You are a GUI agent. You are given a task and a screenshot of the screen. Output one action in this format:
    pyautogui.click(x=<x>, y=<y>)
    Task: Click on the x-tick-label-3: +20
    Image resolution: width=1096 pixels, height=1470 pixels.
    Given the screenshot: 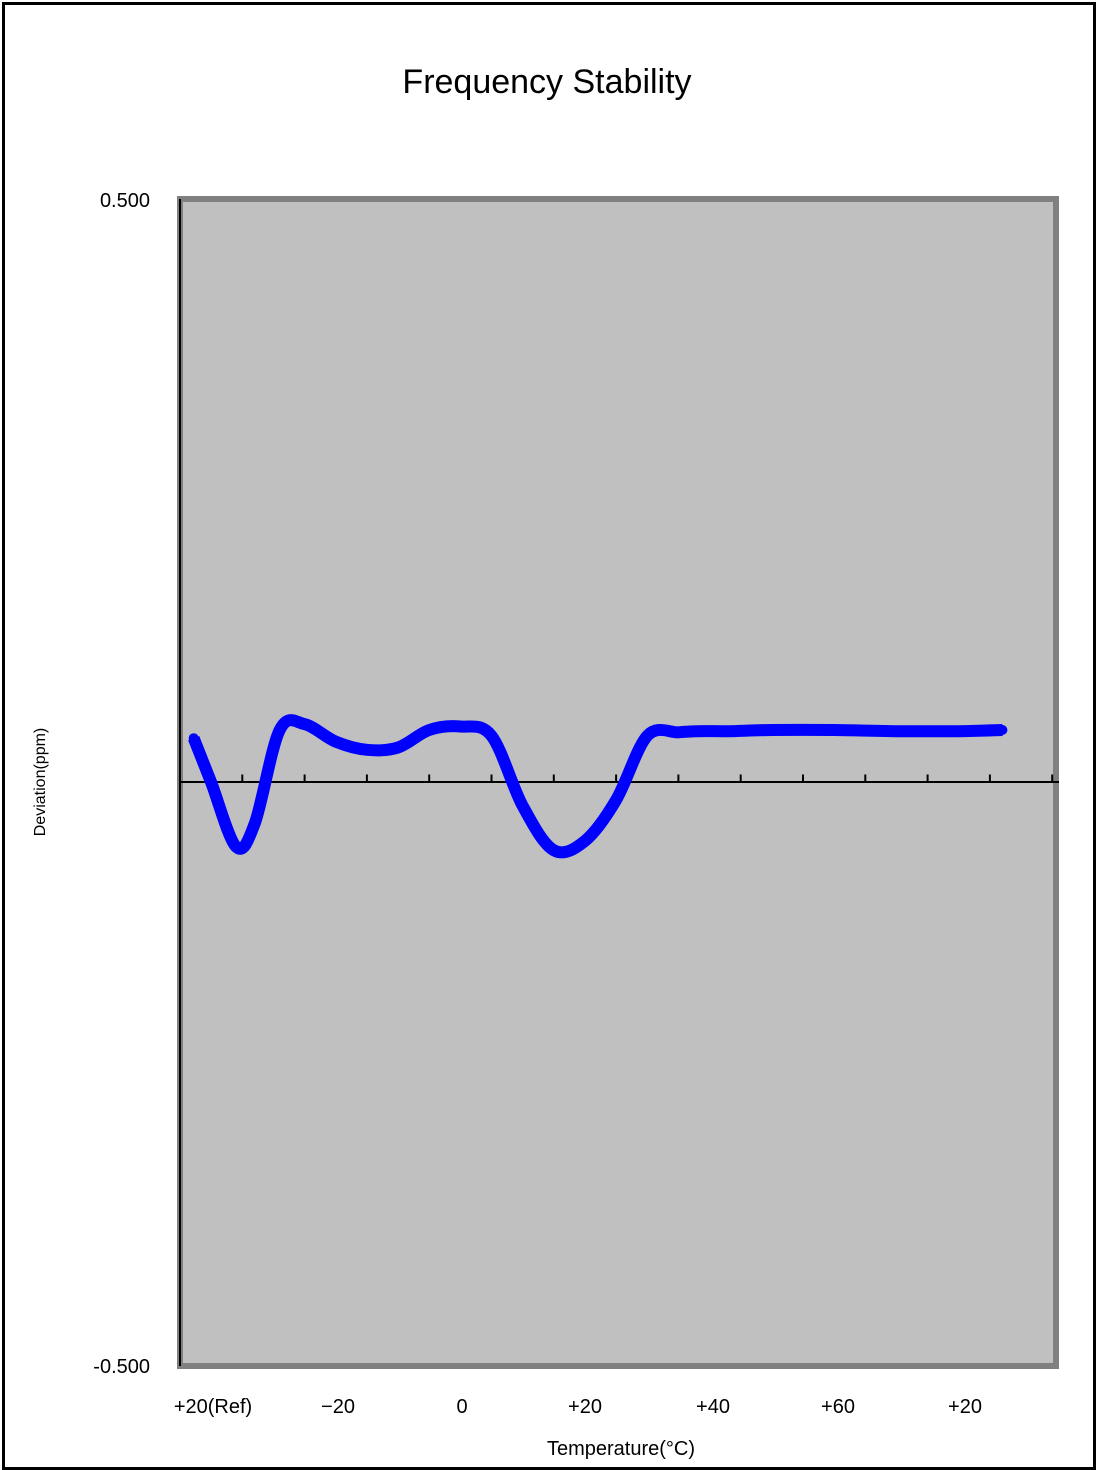 What is the action you would take?
    pyautogui.click(x=585, y=1407)
    